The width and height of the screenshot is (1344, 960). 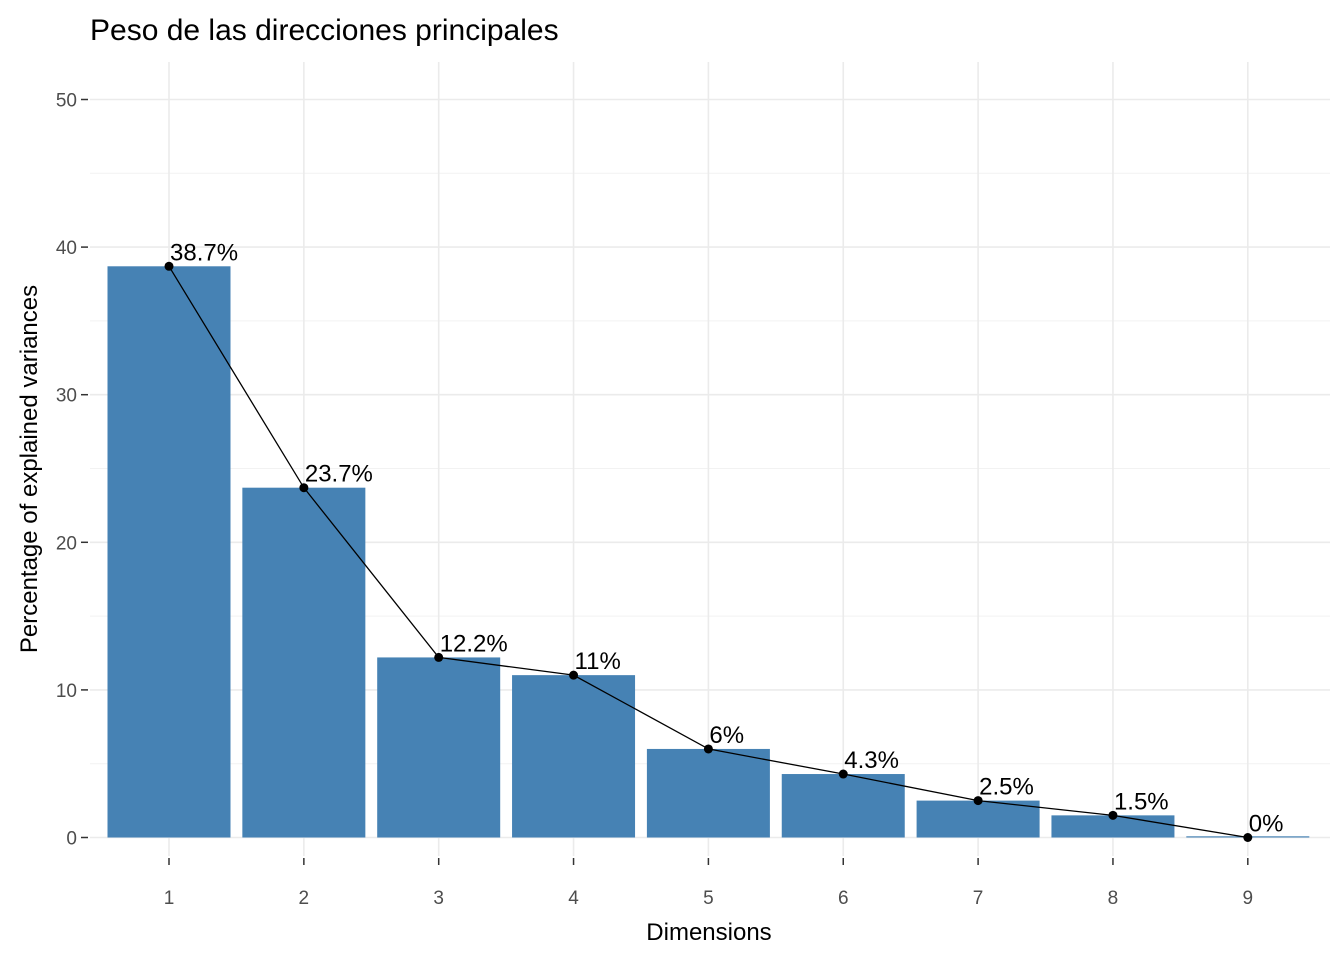 I want to click on data-label: 11%, so click(x=598, y=661).